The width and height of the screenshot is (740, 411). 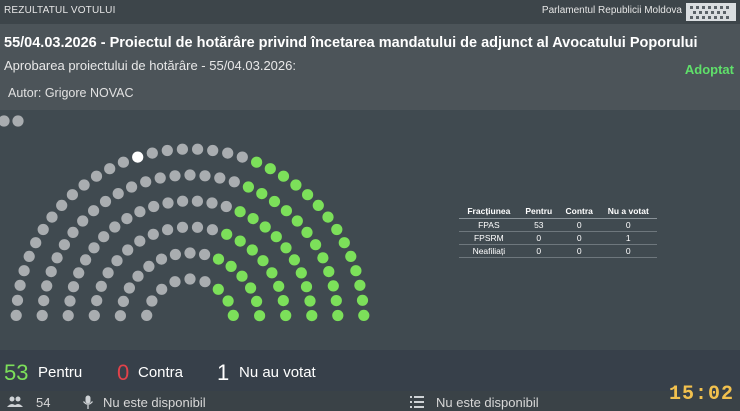 What do you see at coordinates (71, 93) in the screenshot?
I see `author-label: Autor: Grigore NOVAC` at bounding box center [71, 93].